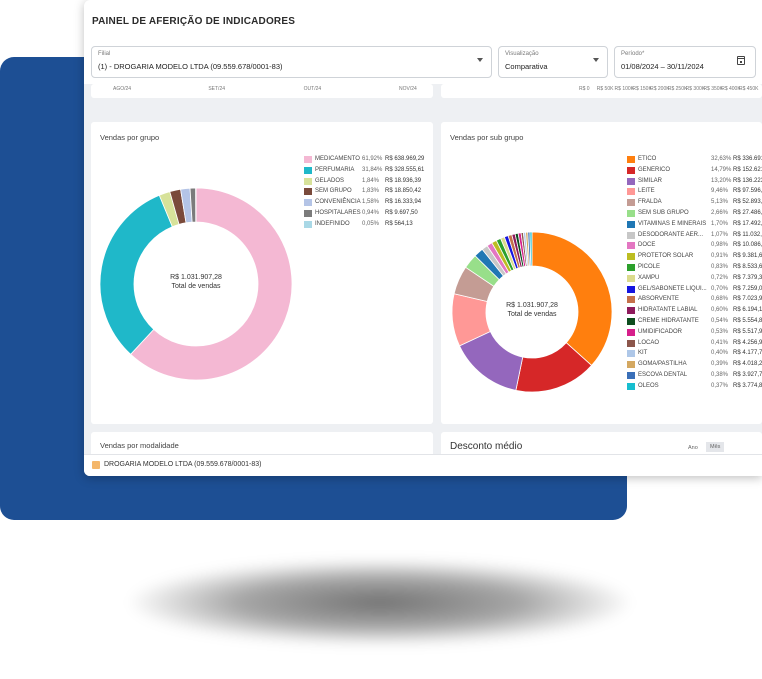 Image resolution: width=762 pixels, height=679 pixels. I want to click on legend-percent: 9,46%, so click(720, 191).